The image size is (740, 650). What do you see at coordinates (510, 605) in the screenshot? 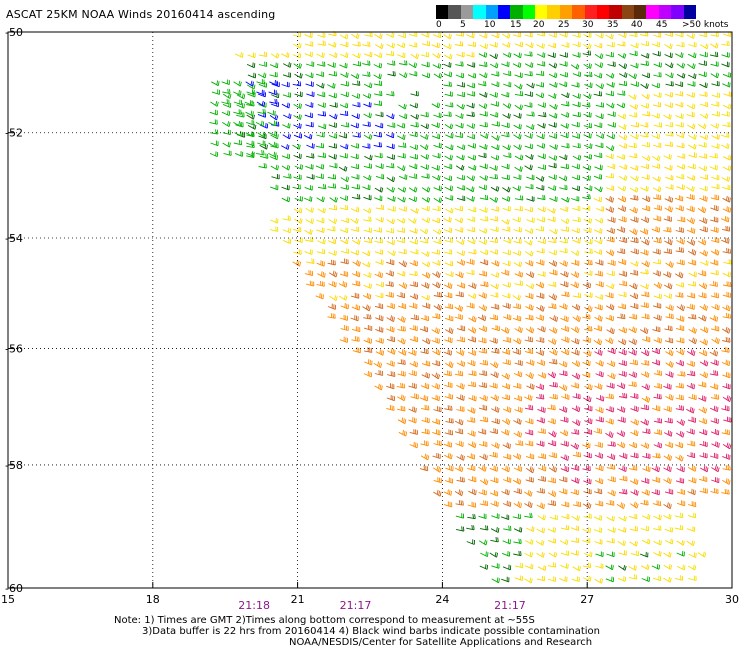
I see `time-label: 21:17` at bounding box center [510, 605].